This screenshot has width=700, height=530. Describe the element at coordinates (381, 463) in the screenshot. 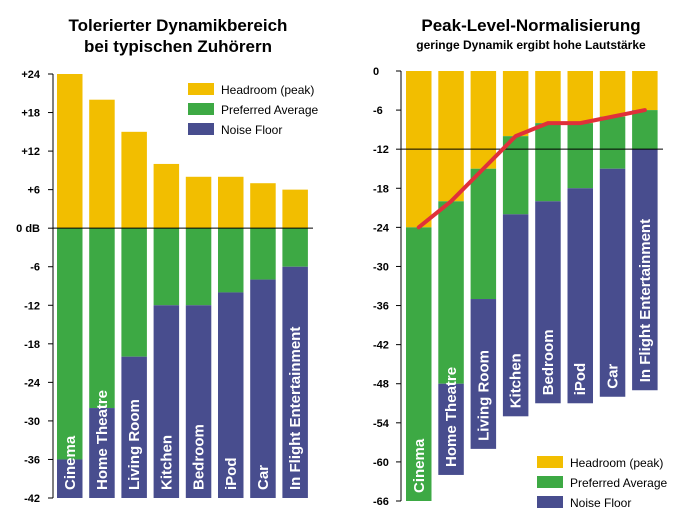

I see `y-tick-label: -60` at that location.